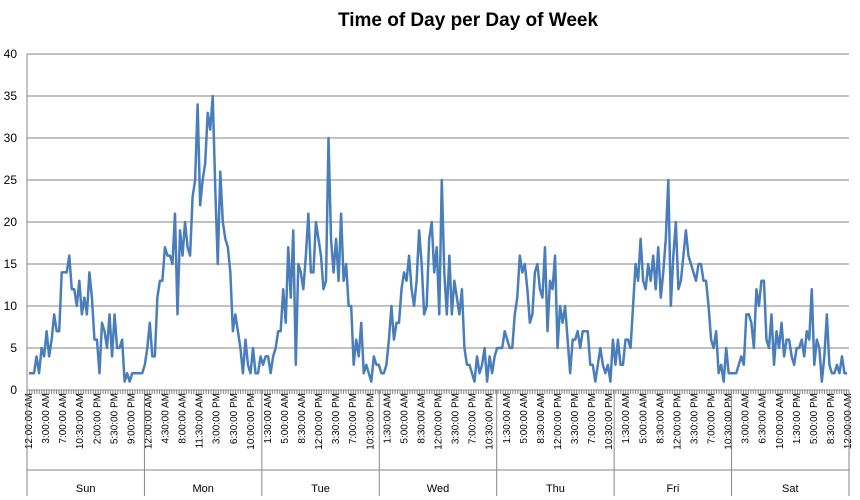 This screenshot has width=860, height=500. Describe the element at coordinates (11, 222) in the screenshot. I see `y-tick-label: 20` at that location.